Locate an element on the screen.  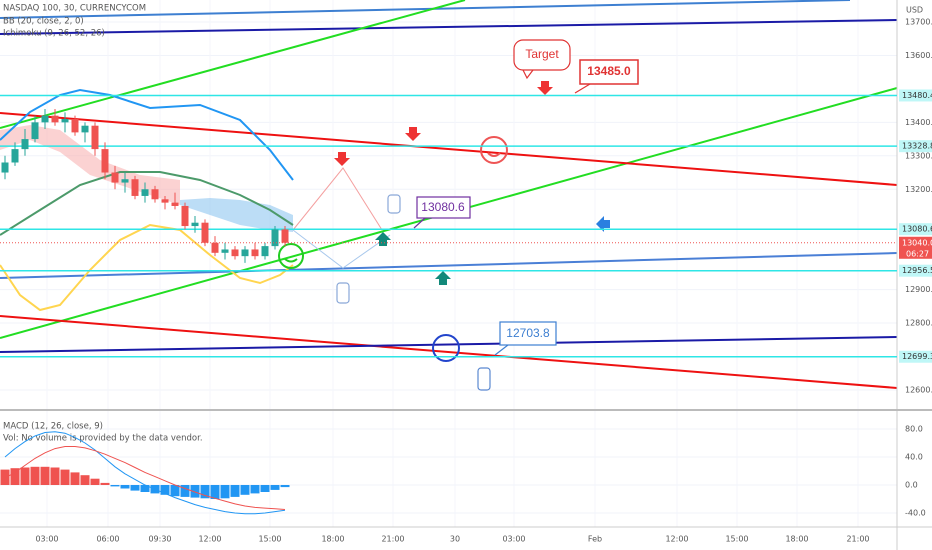
y-tick-label: 80.0 is located at coordinates (914, 429).